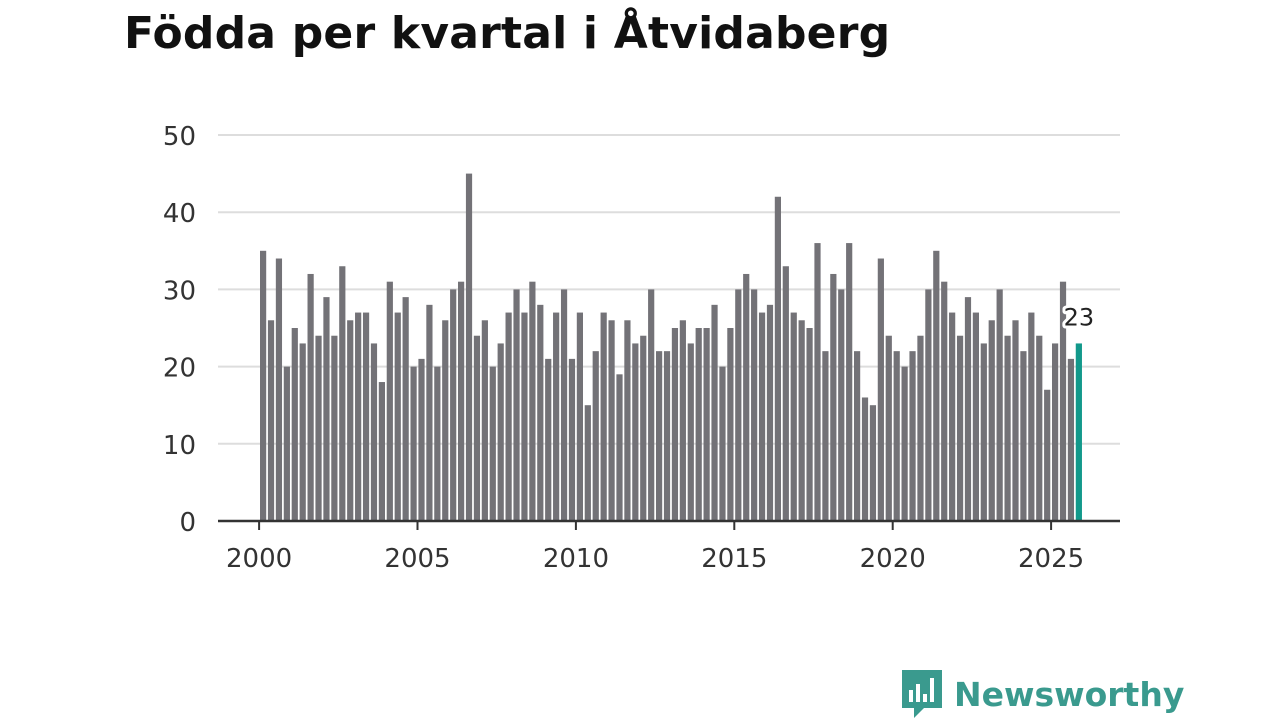 The image size is (1280, 720). I want to click on y-axis-ticks: 0 10 20 30 40 50, so click(179, 330).